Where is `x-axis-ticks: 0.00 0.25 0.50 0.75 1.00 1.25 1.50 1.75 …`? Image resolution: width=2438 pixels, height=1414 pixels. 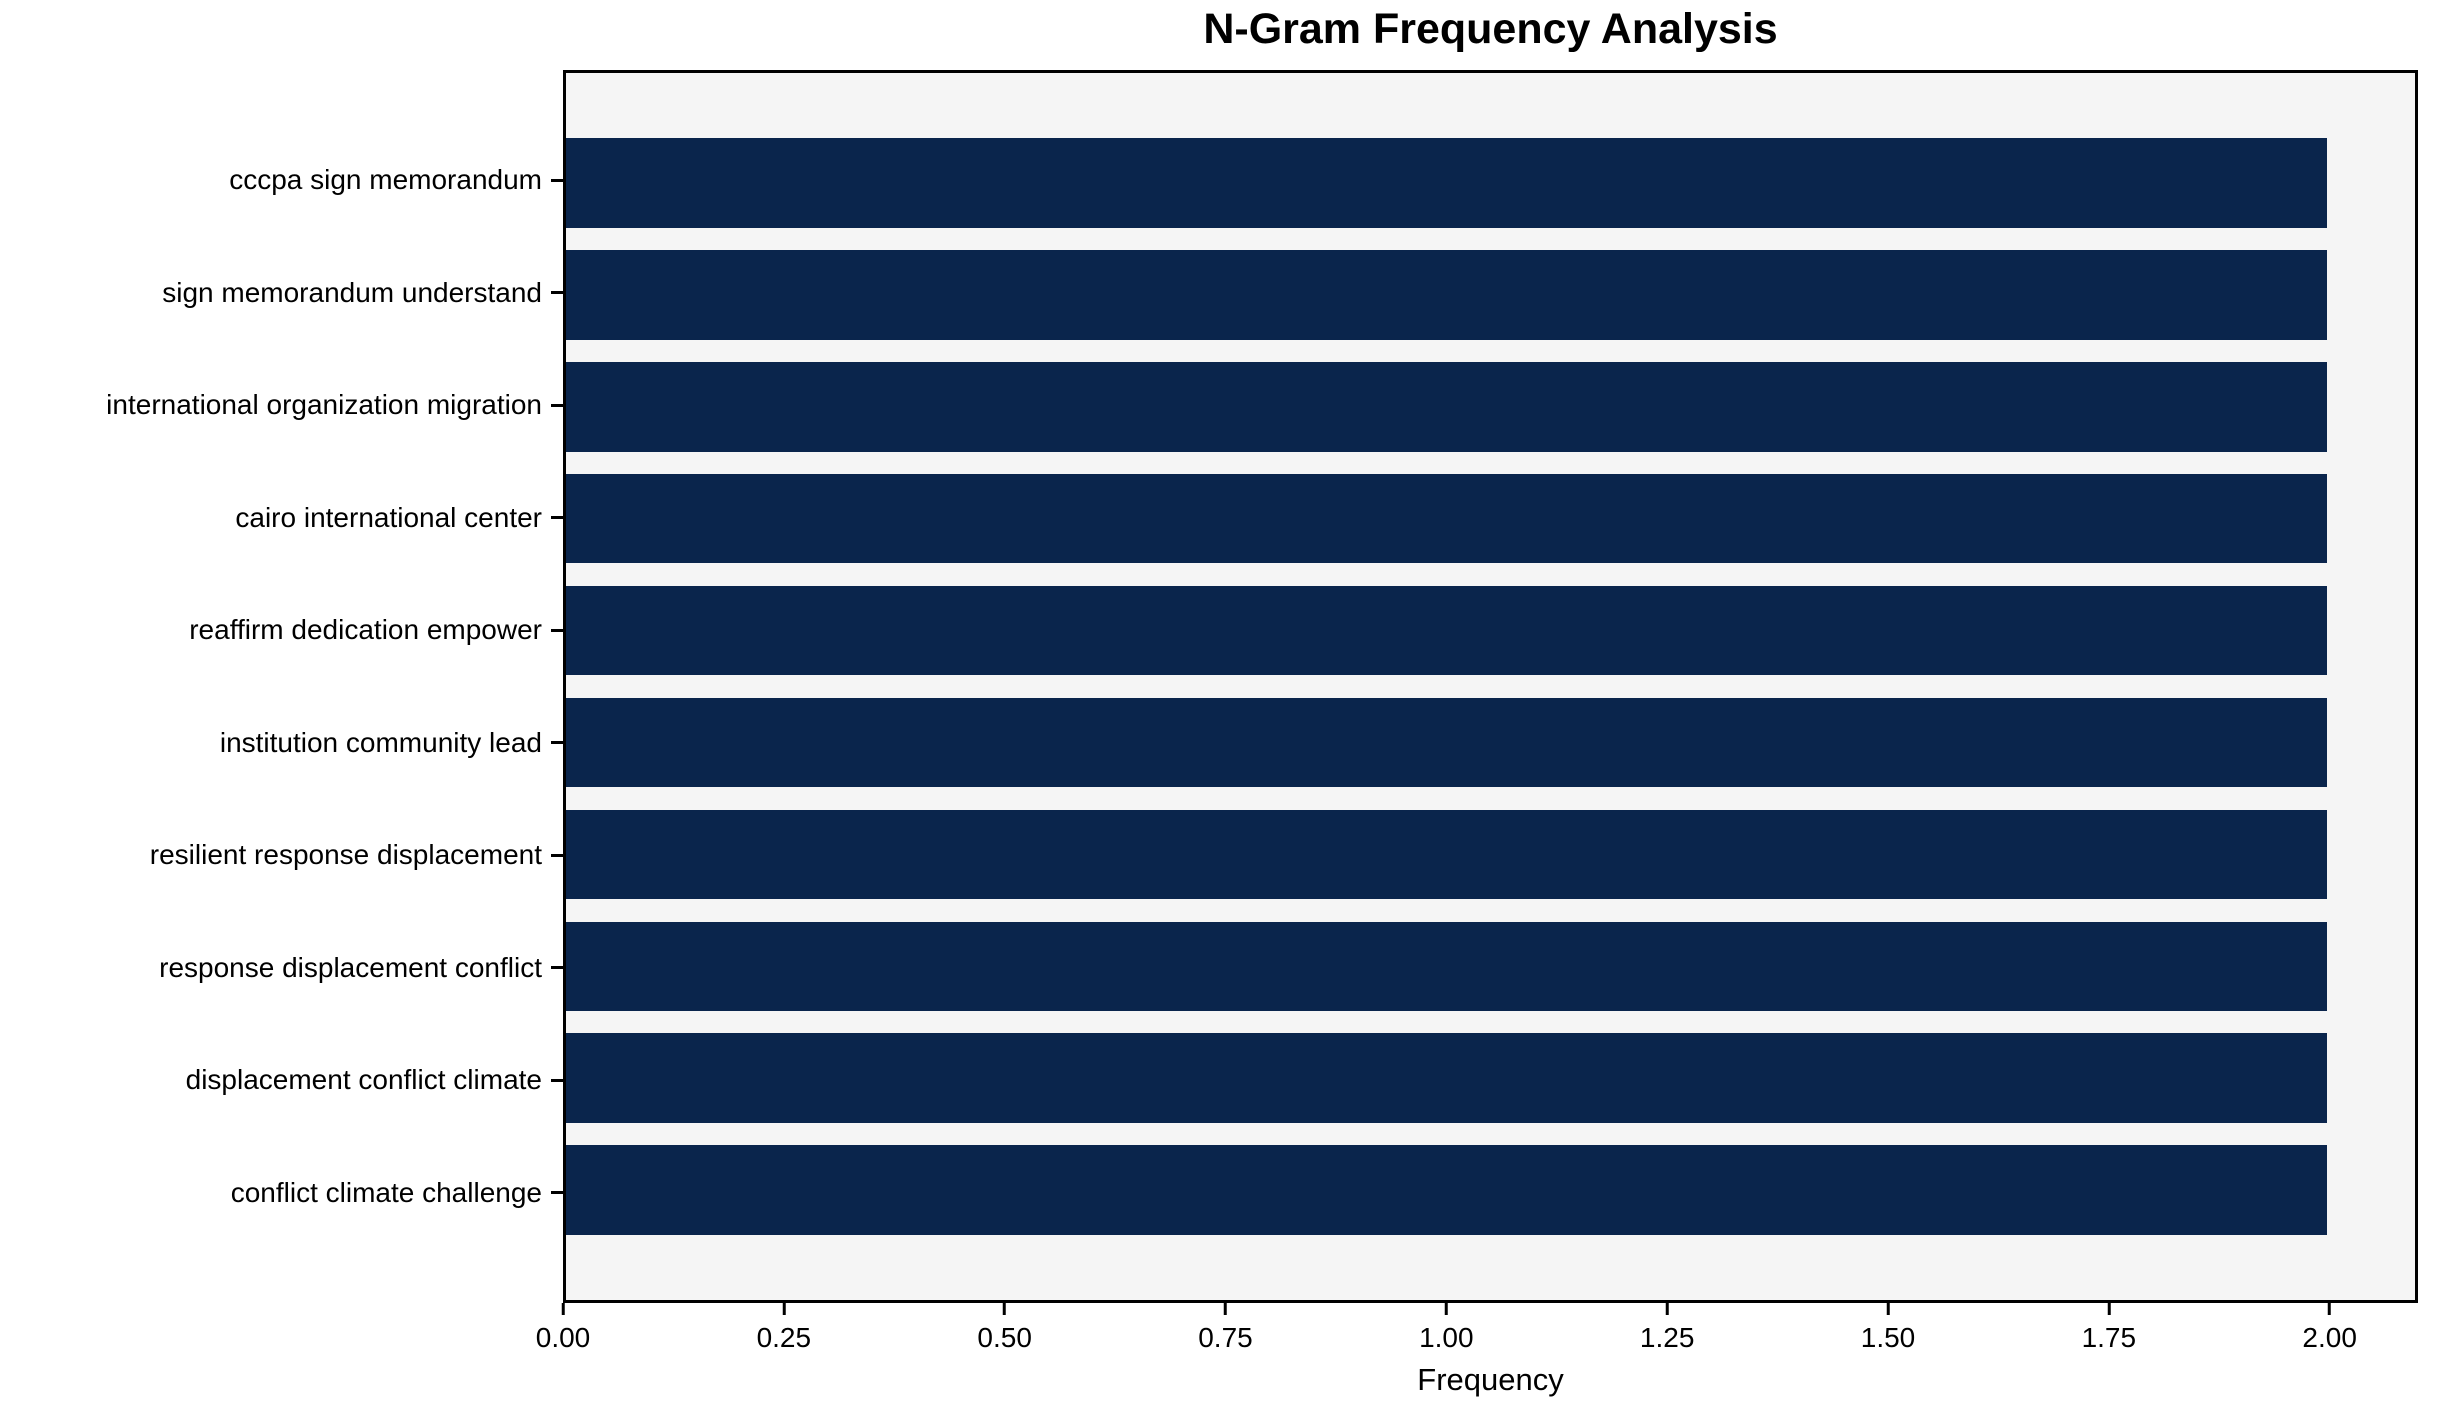 x-axis-ticks: 0.00 0.25 0.50 0.75 1.00 1.25 1.50 1.75 … is located at coordinates (1477, 1338).